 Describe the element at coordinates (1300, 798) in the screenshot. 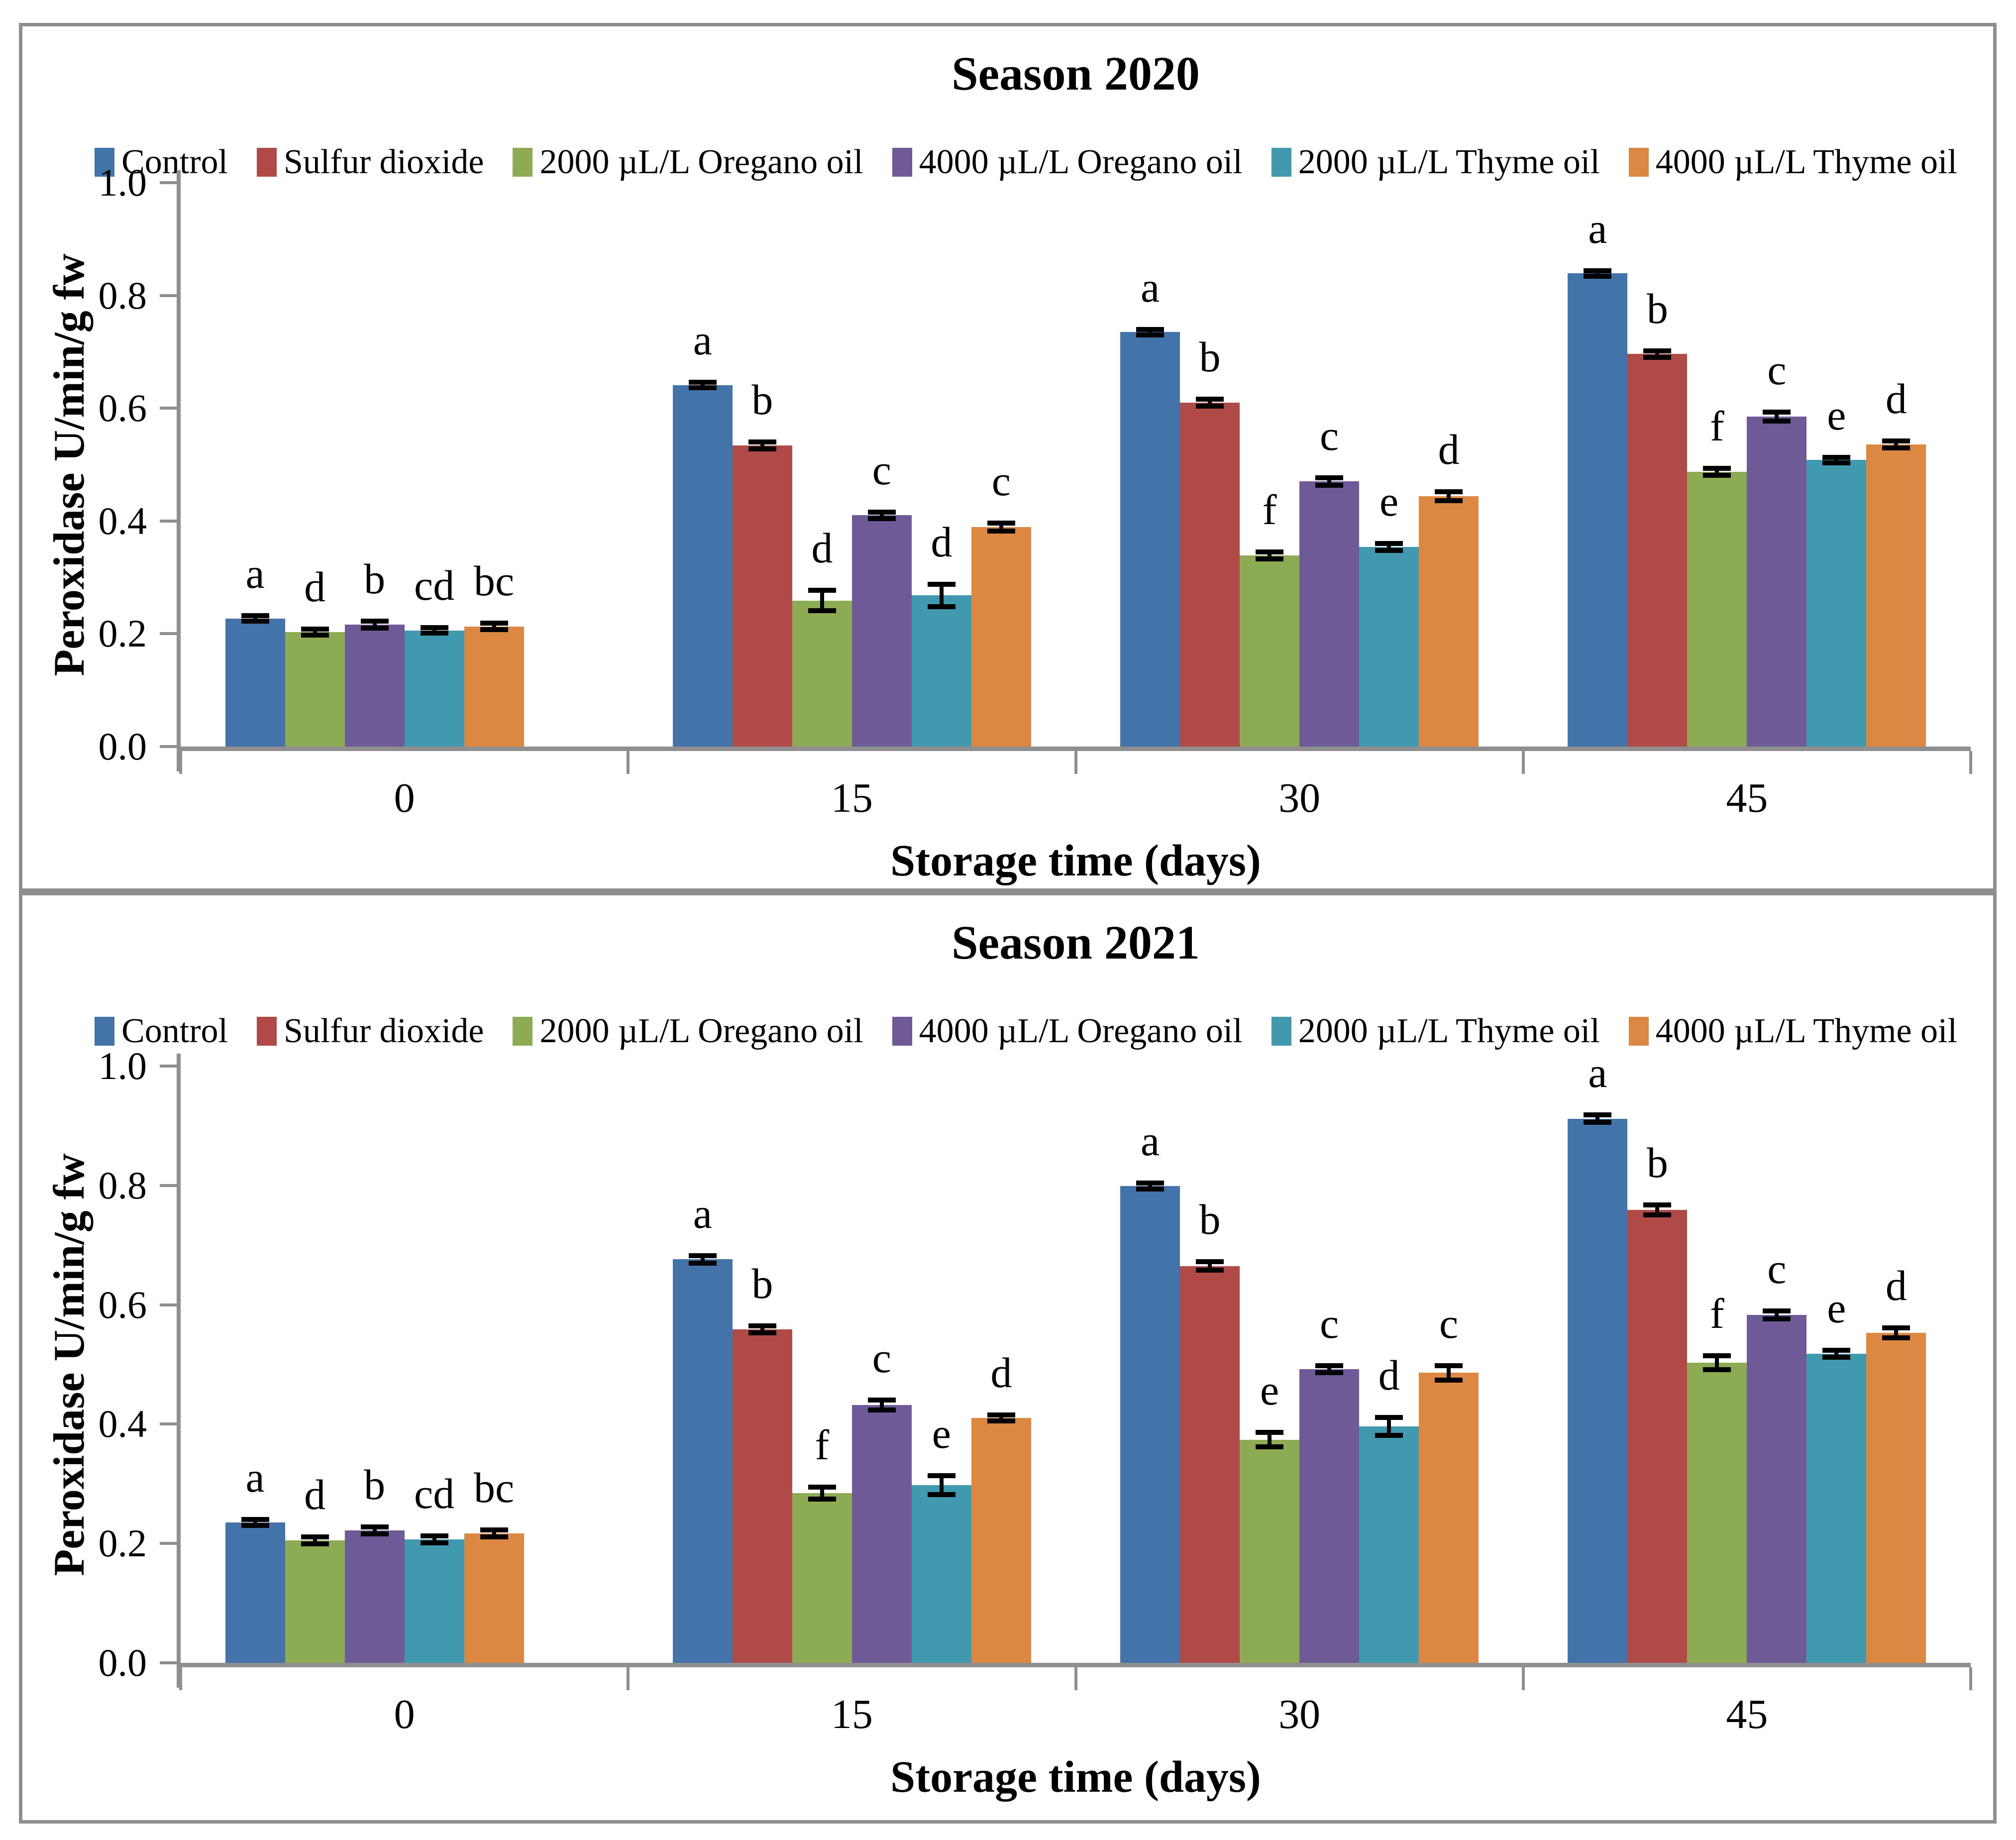

I see `x-tick-label: 30` at that location.